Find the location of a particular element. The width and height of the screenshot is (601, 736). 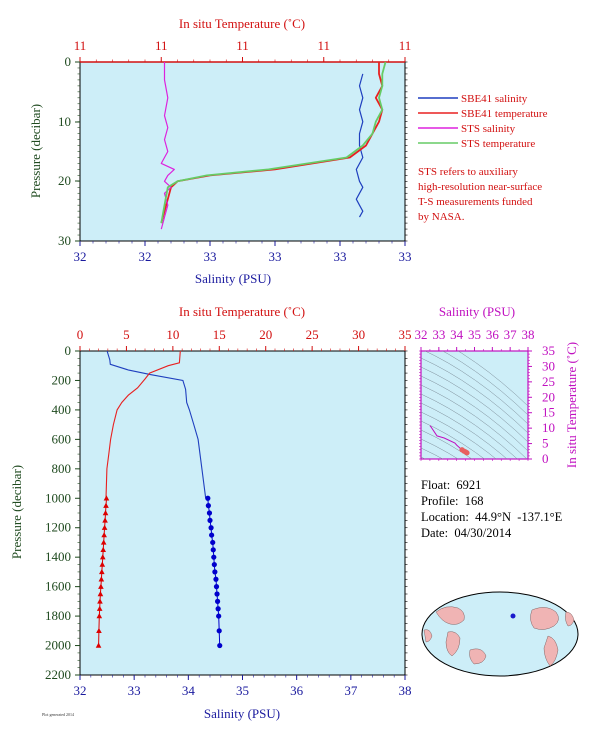

bottom-panel-salinity-ticks: 32 33 34 35 36 37 38 is located at coordinates (243, 686).